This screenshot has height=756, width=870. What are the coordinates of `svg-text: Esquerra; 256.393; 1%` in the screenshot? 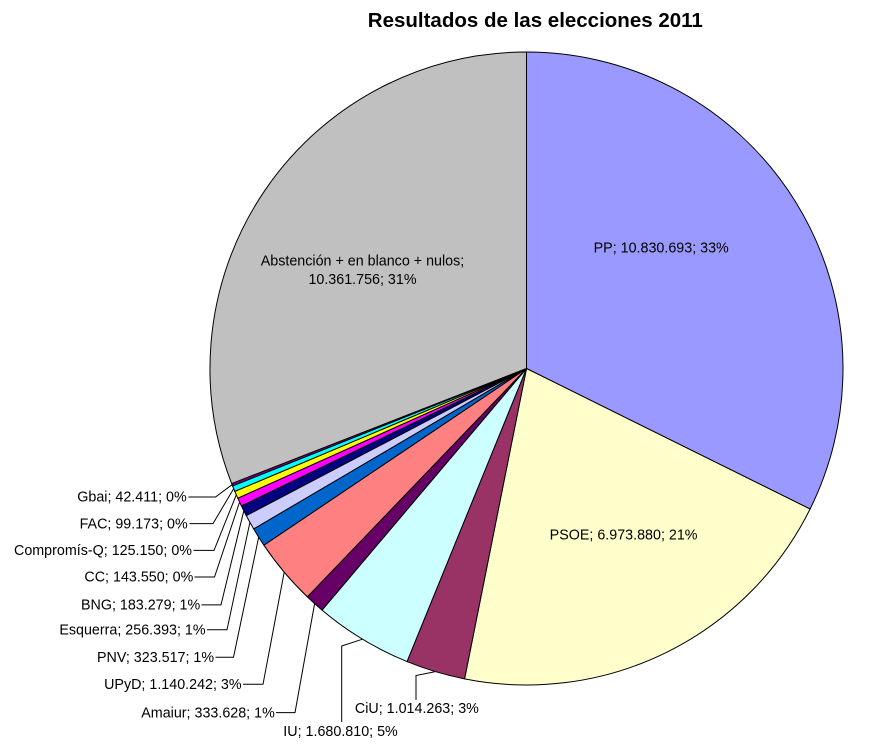 It's located at (132, 630).